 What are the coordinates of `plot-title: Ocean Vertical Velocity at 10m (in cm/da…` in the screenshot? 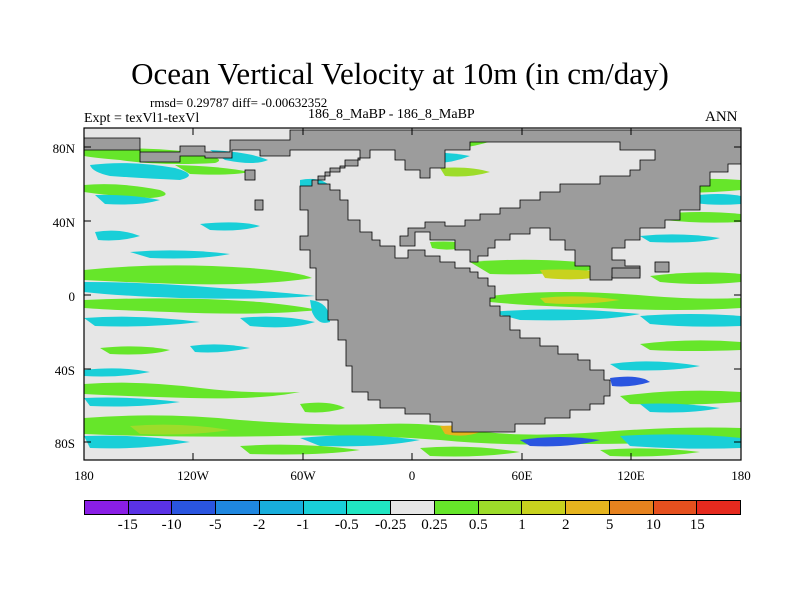 It's located at (400, 73).